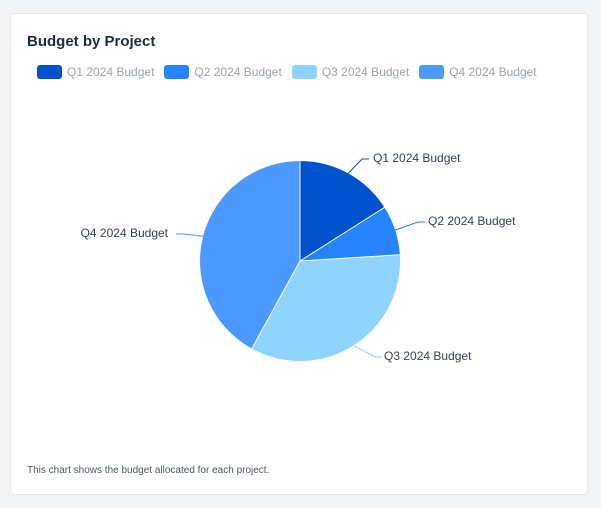 The width and height of the screenshot is (601, 508). I want to click on legend-item-q2: Q2 2024 Budget, so click(223, 72).